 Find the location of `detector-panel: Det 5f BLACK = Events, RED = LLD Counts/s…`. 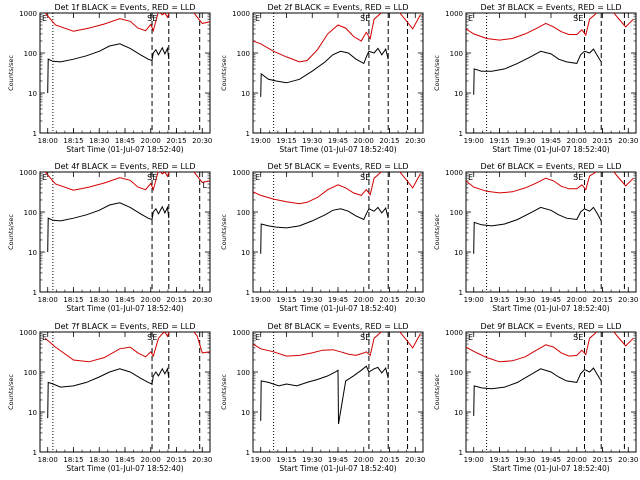

detector-panel: Det 5f BLACK = Events, RED = LLD Counts/s… is located at coordinates (322, 237).